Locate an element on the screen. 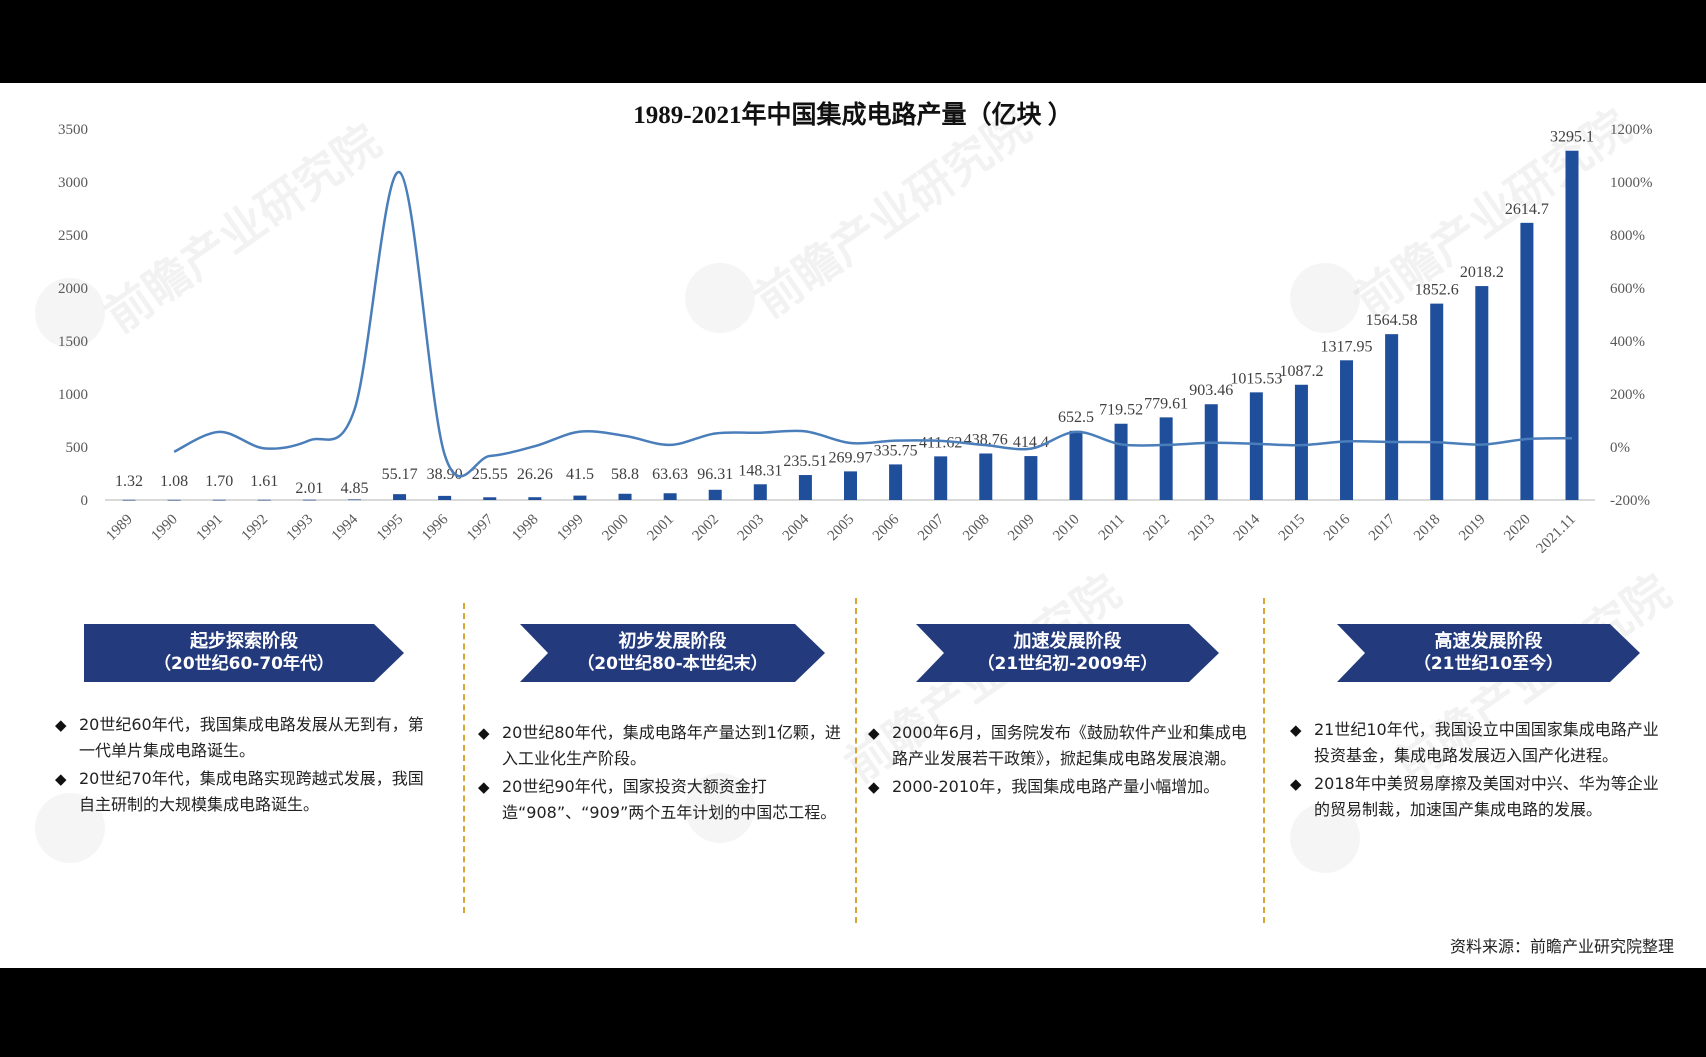  bar-value-label: 1564.58 is located at coordinates (1392, 320).